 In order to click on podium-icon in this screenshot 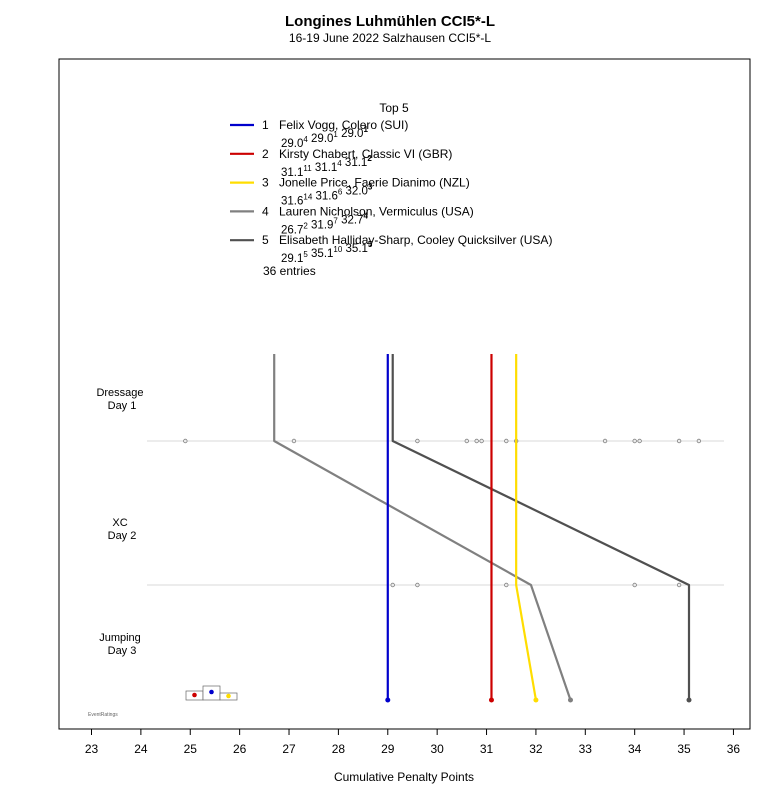, I will do `click(211, 693)`.